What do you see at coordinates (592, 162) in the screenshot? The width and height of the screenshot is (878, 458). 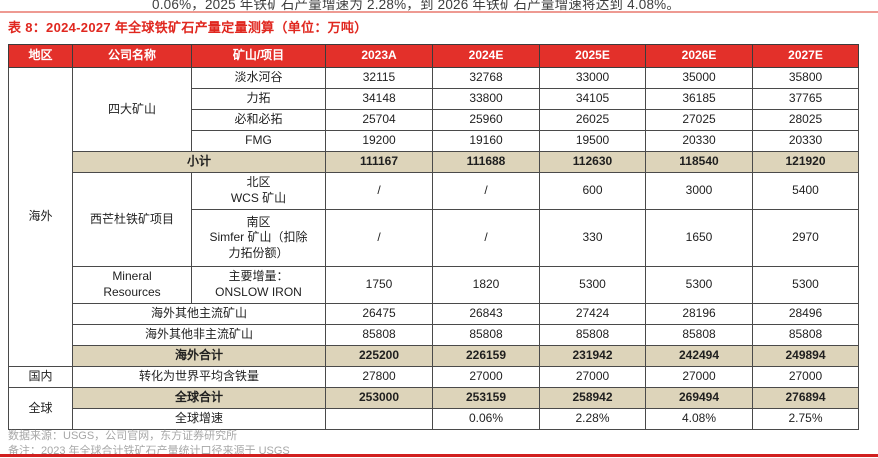 I see `value-cell: 112630` at bounding box center [592, 162].